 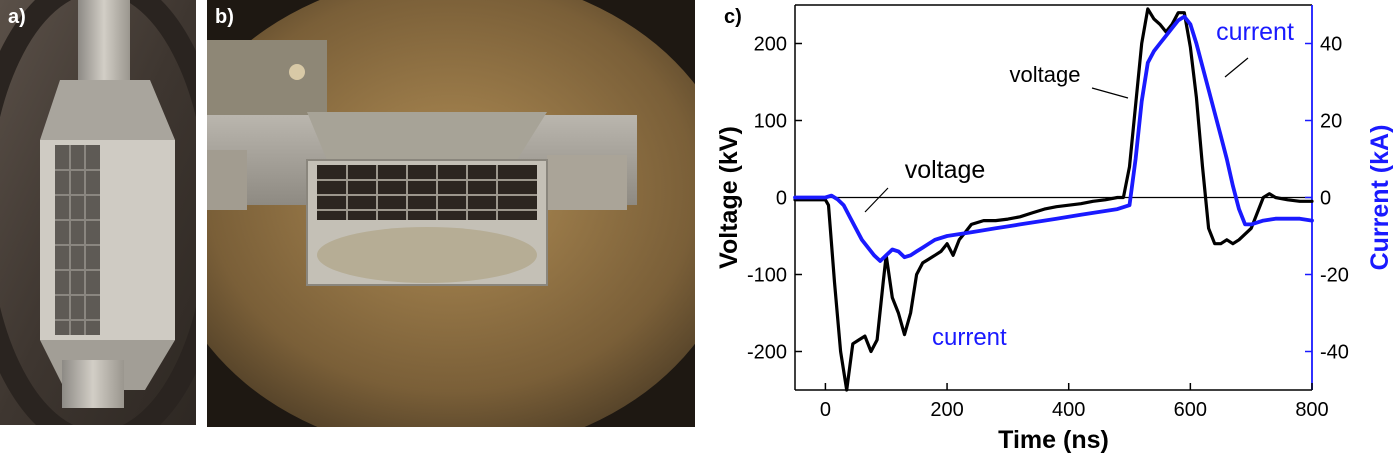 I want to click on y-right-tick-label: 20, so click(x=1331, y=122).